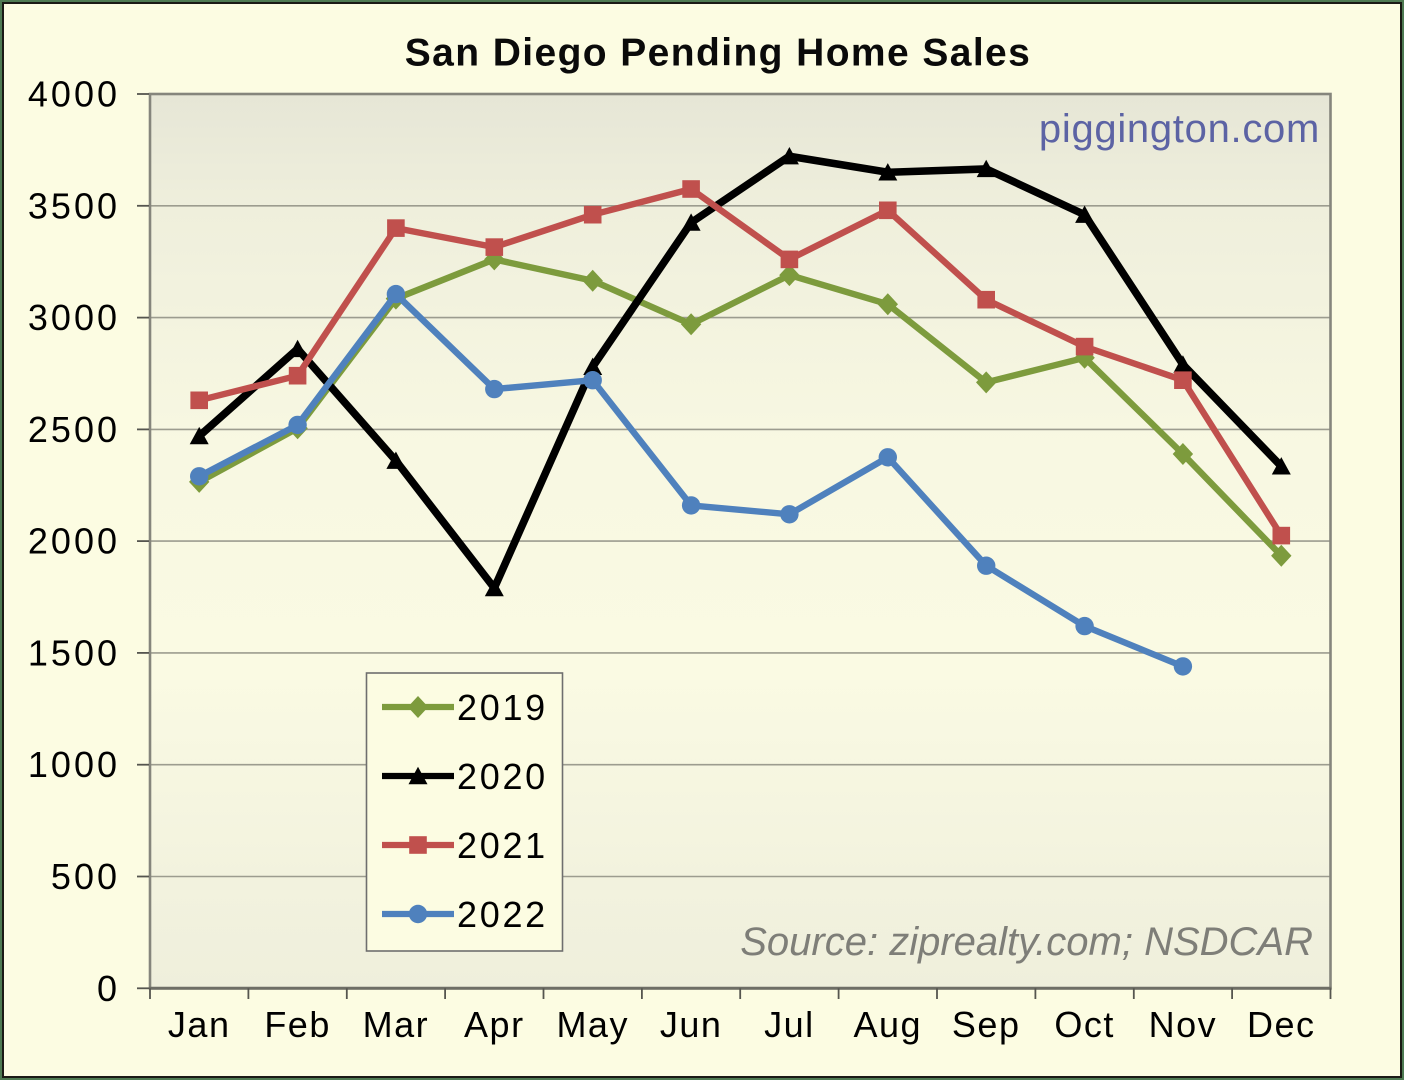 The width and height of the screenshot is (1404, 1080). I want to click on svg-text: Dec, so click(1281, 1024).